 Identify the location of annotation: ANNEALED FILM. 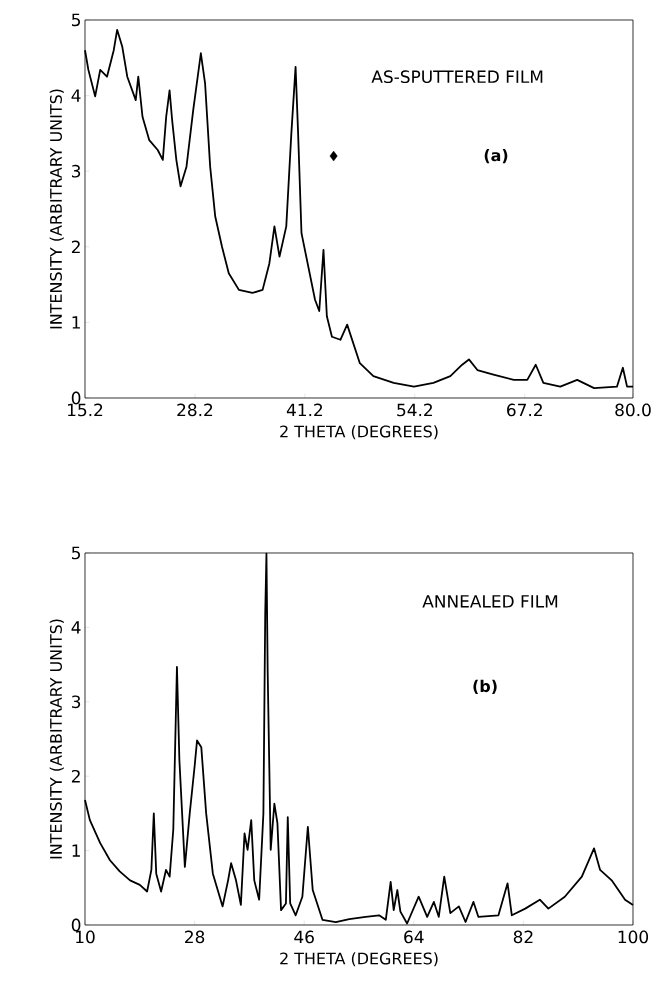
(490, 601).